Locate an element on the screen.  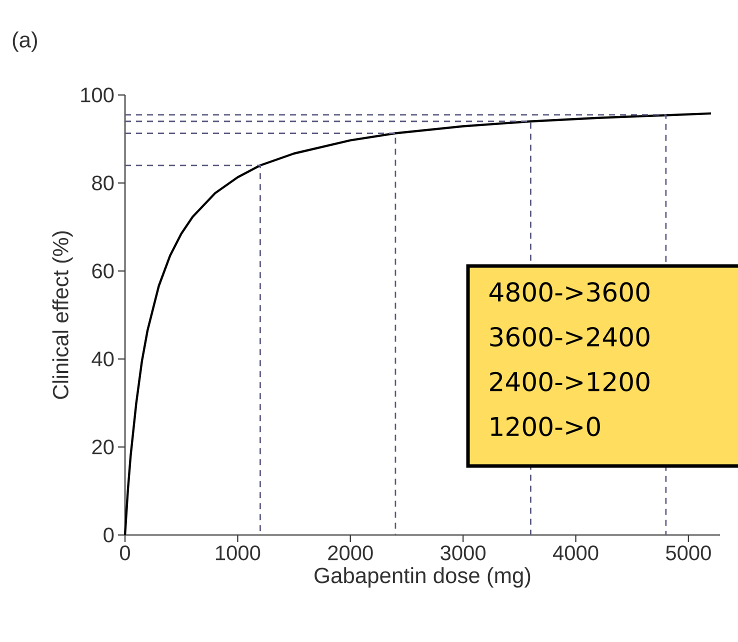
y-tick-label: 20 is located at coordinates (103, 447).